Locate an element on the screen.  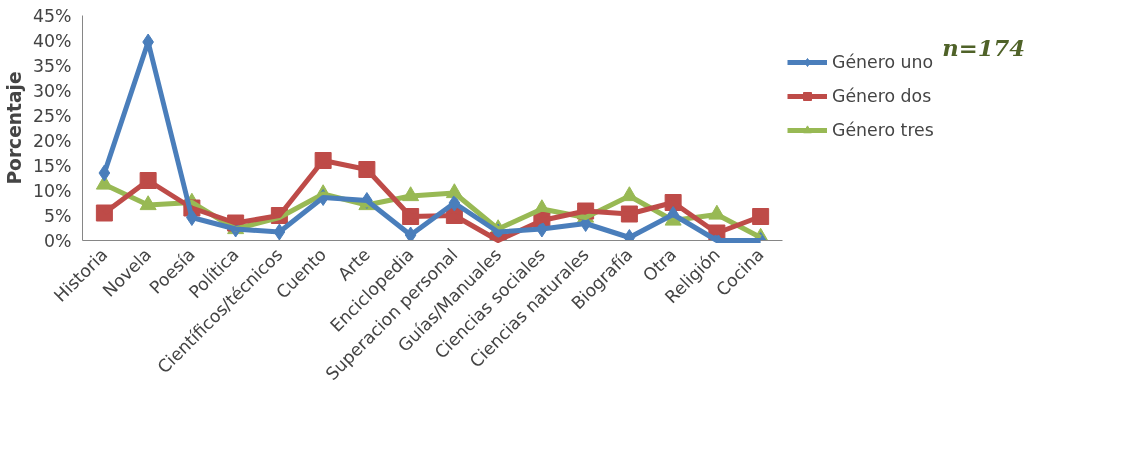
legend-label: Género uno is located at coordinates (883, 61).